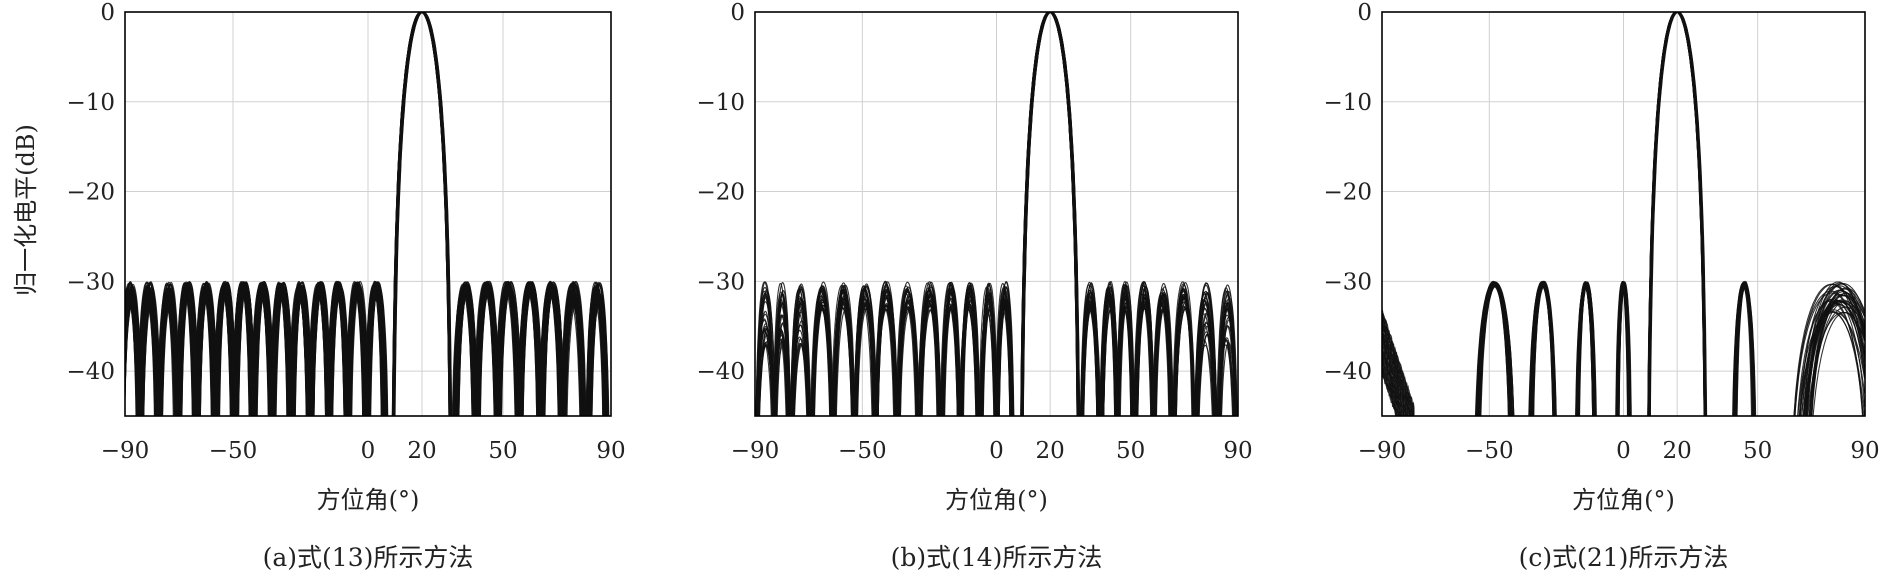 The image size is (1890, 574). I want to click on panel-caption: (a)式(13)所示方法, so click(368, 557).